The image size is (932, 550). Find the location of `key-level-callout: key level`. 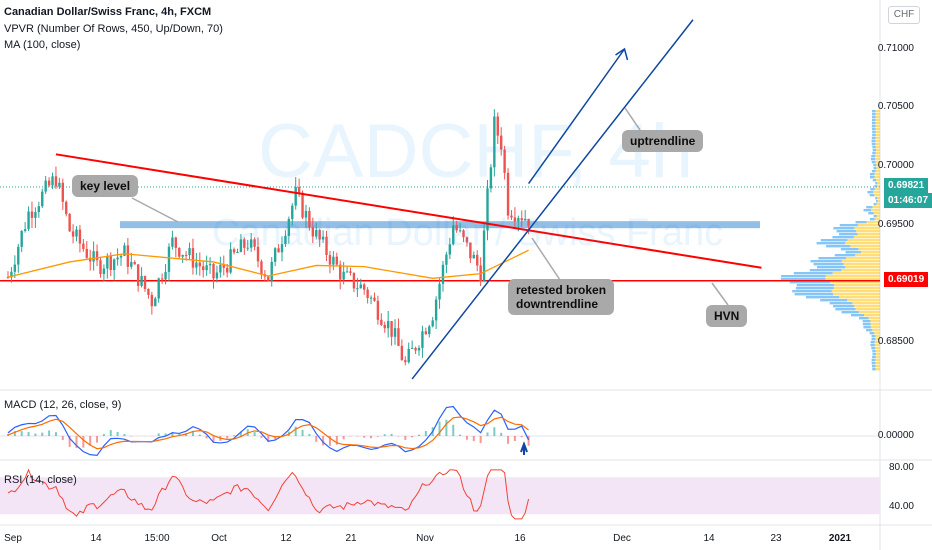

key-level-callout: key level is located at coordinates (105, 186).